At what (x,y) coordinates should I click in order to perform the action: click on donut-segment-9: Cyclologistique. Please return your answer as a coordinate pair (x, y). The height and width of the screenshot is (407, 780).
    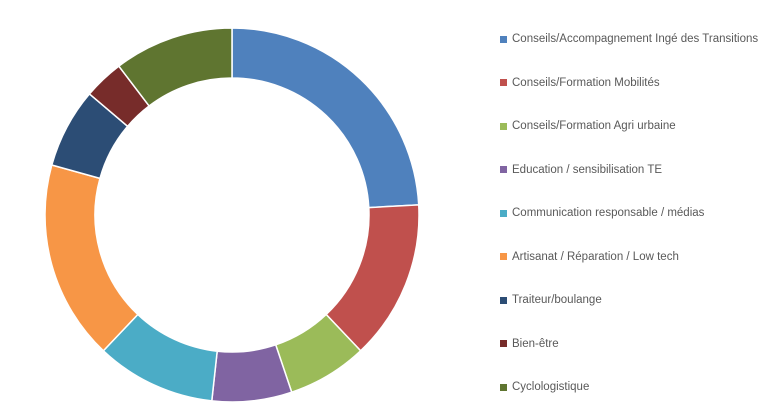
    Looking at the image, I should click on (175, 67).